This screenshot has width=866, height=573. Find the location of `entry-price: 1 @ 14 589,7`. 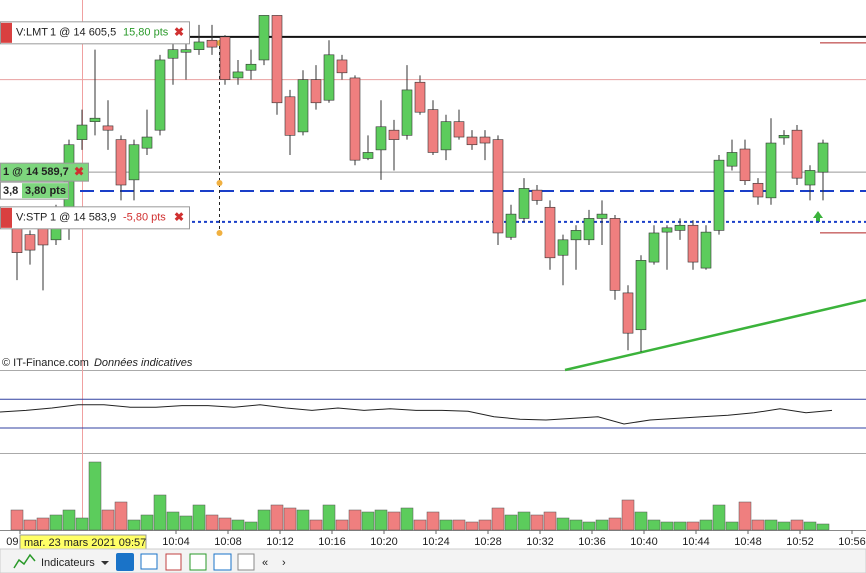

entry-price: 1 @ 14 589,7 is located at coordinates (36, 172).